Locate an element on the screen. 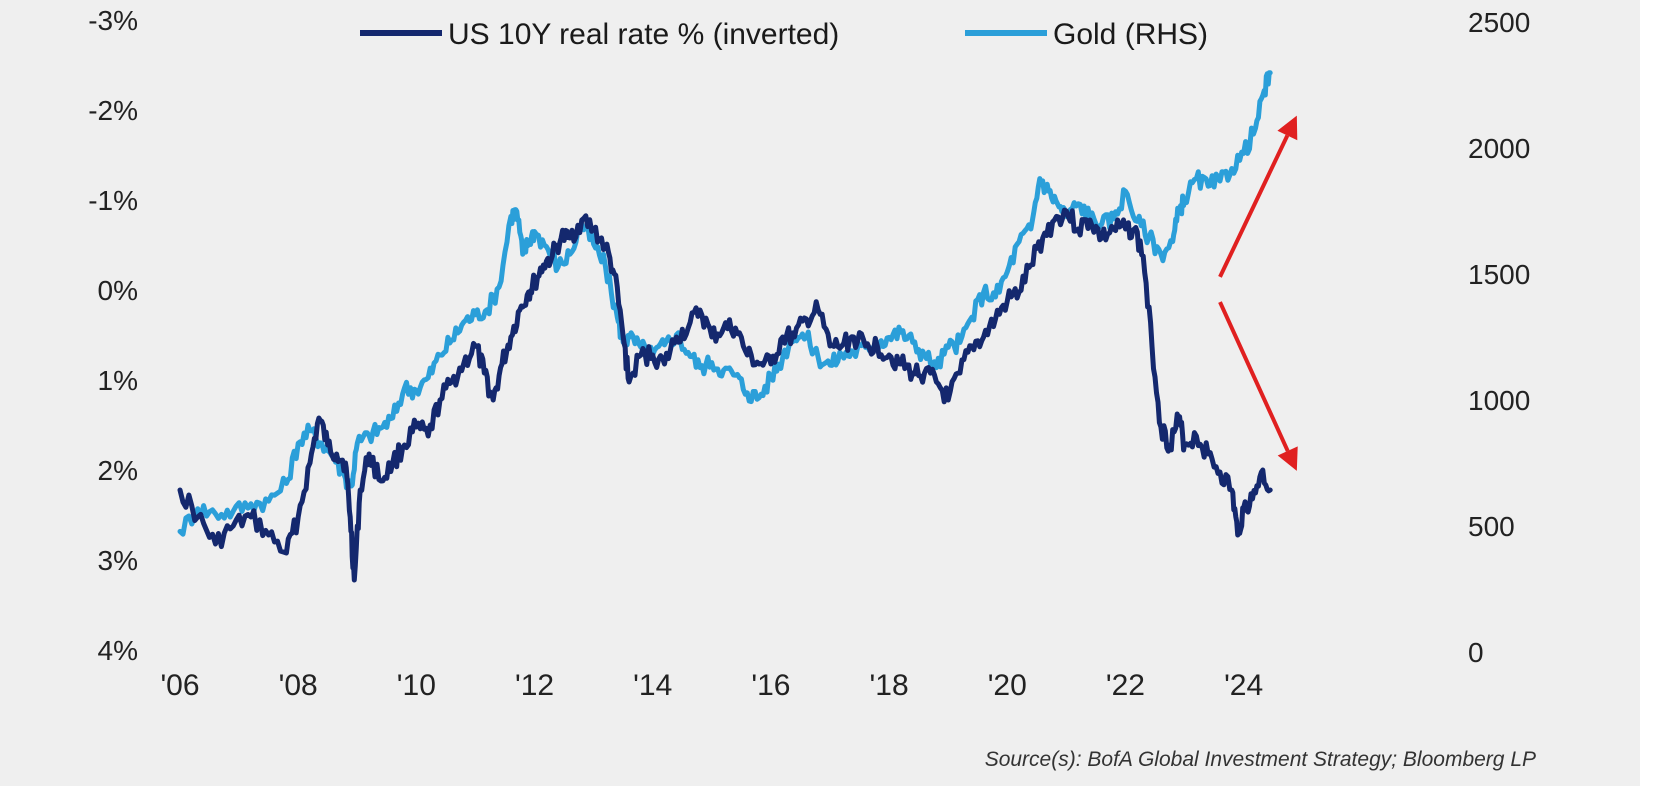  x-tick-label: '18 is located at coordinates (889, 685).